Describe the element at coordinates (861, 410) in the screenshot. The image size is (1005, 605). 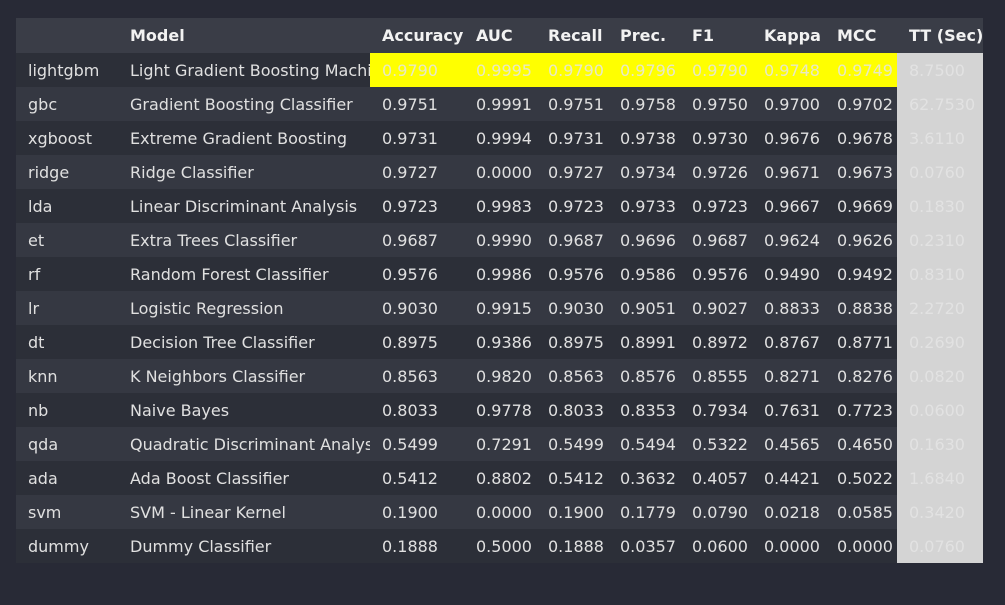
I see `cell-mcc: 0.7723` at that location.